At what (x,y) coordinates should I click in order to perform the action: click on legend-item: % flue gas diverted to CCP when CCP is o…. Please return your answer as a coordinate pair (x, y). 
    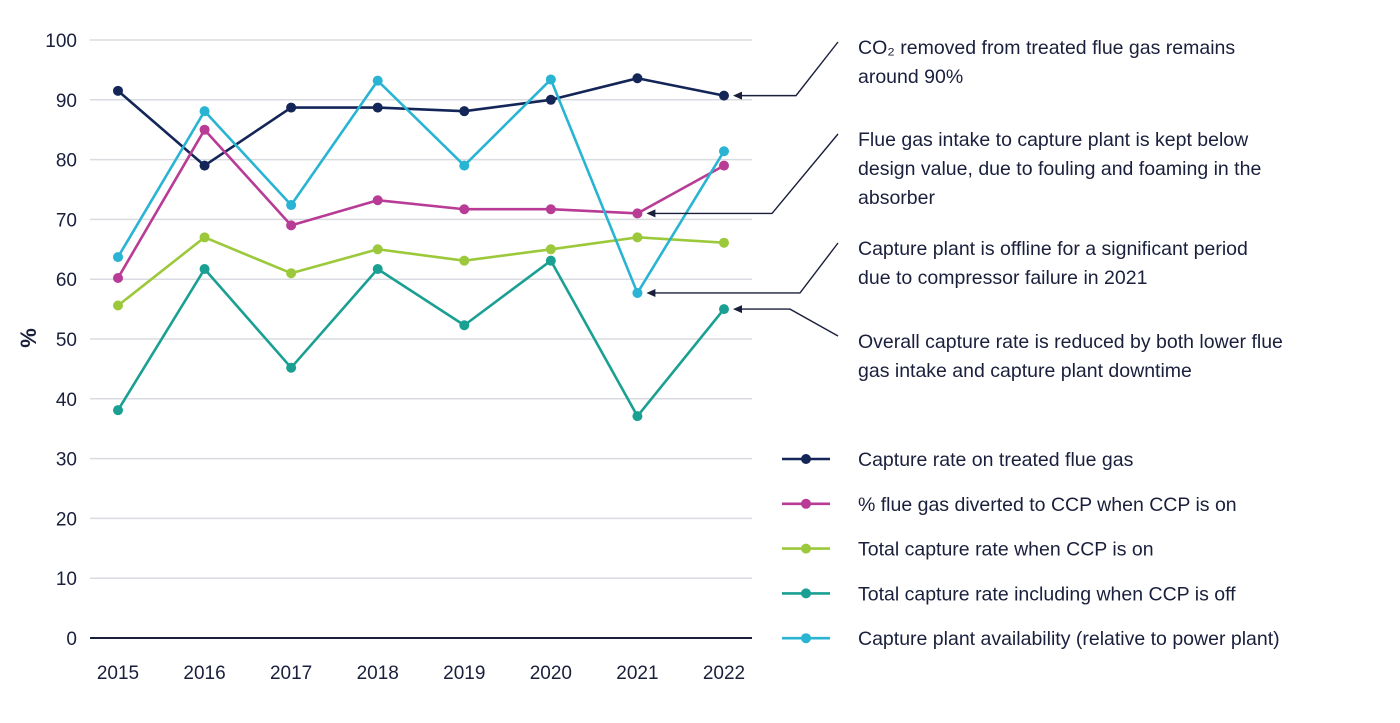
    Looking at the image, I should click on (1009, 505).